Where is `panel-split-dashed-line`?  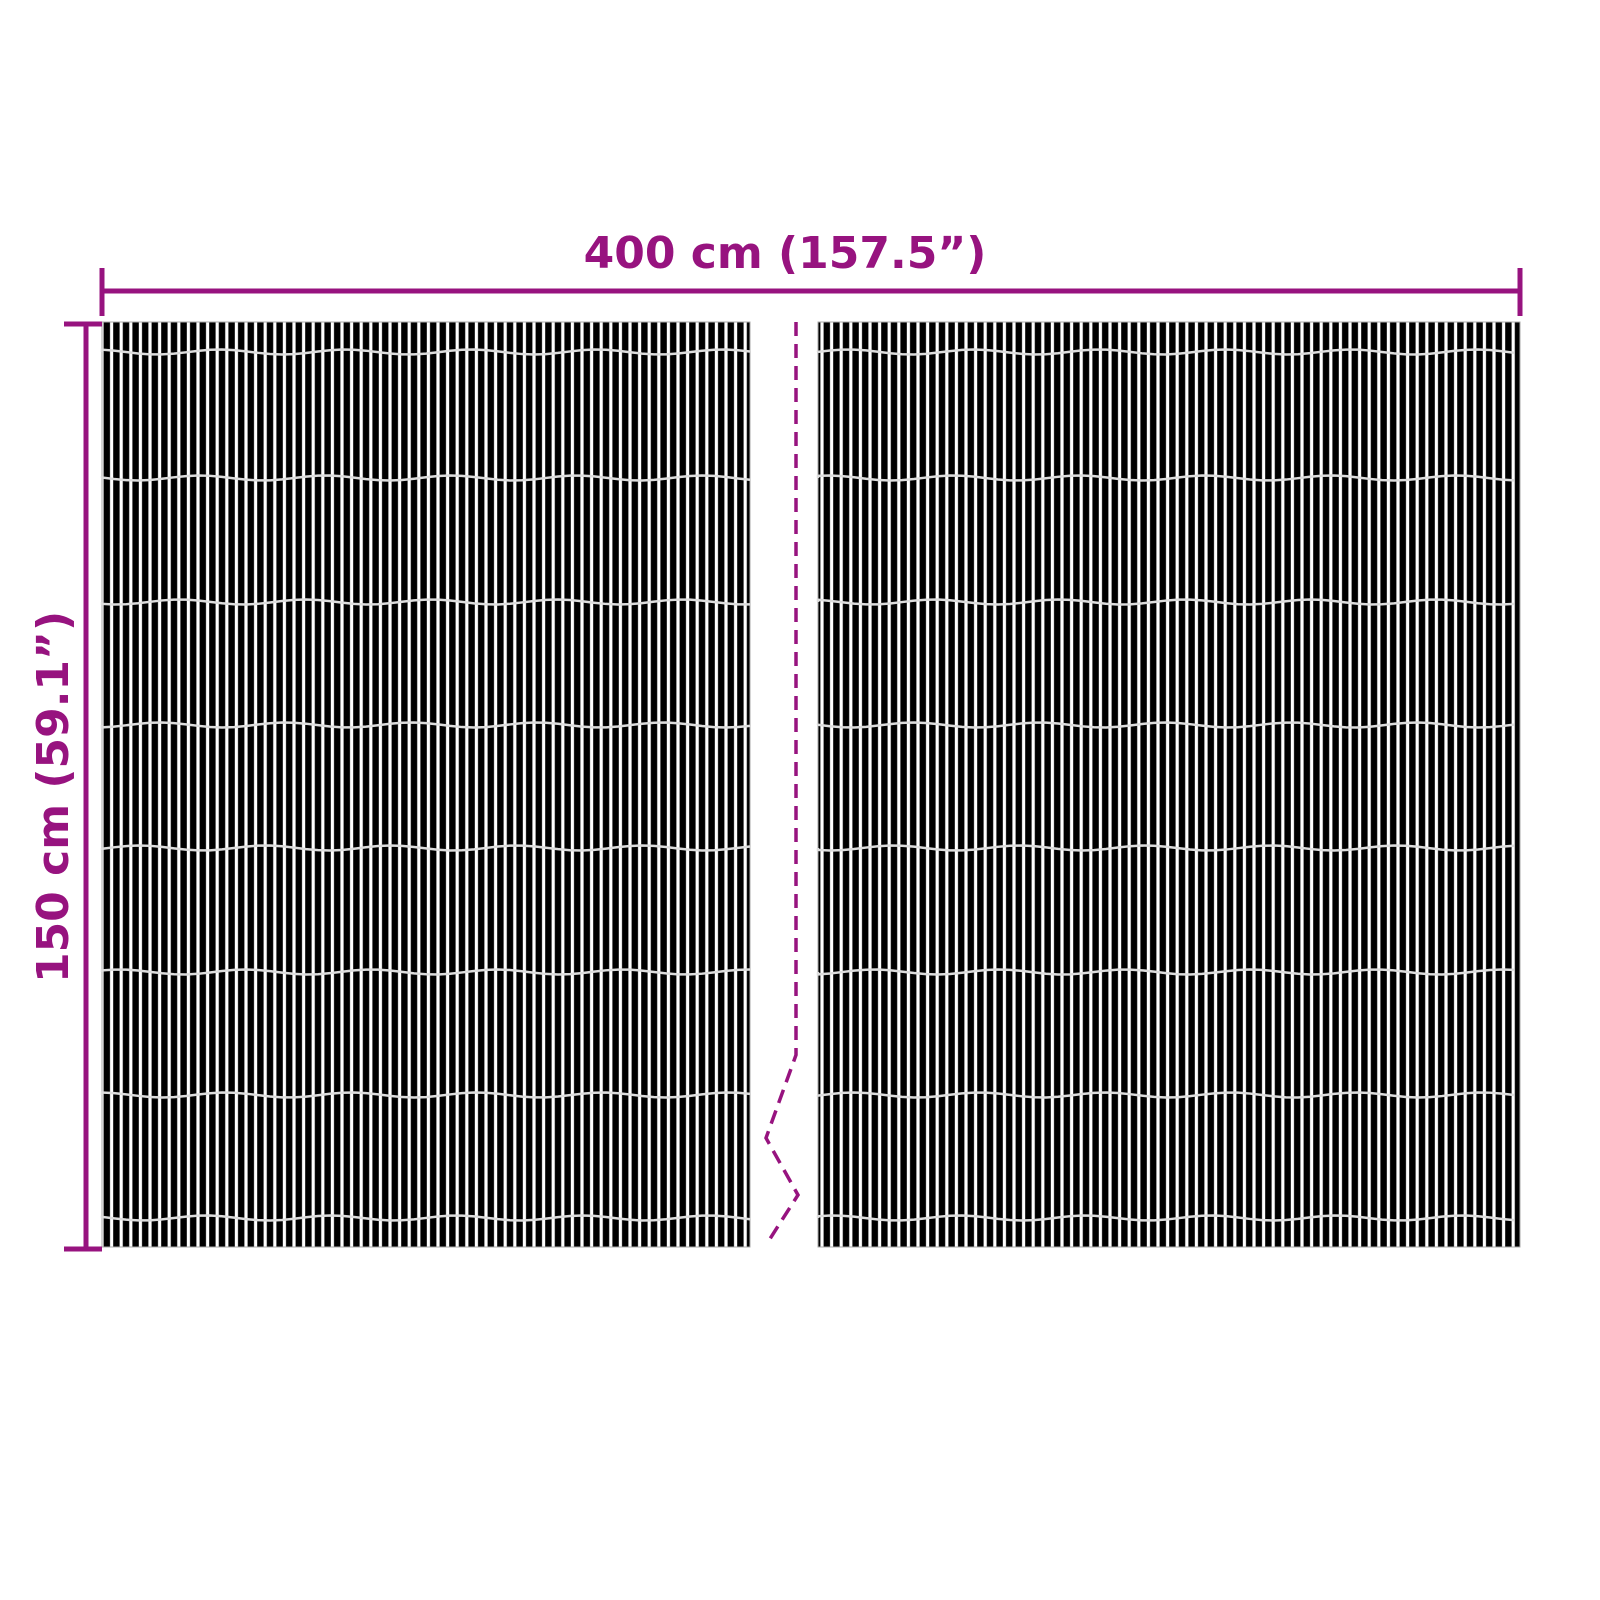 panel-split-dashed-line is located at coordinates (782, 784).